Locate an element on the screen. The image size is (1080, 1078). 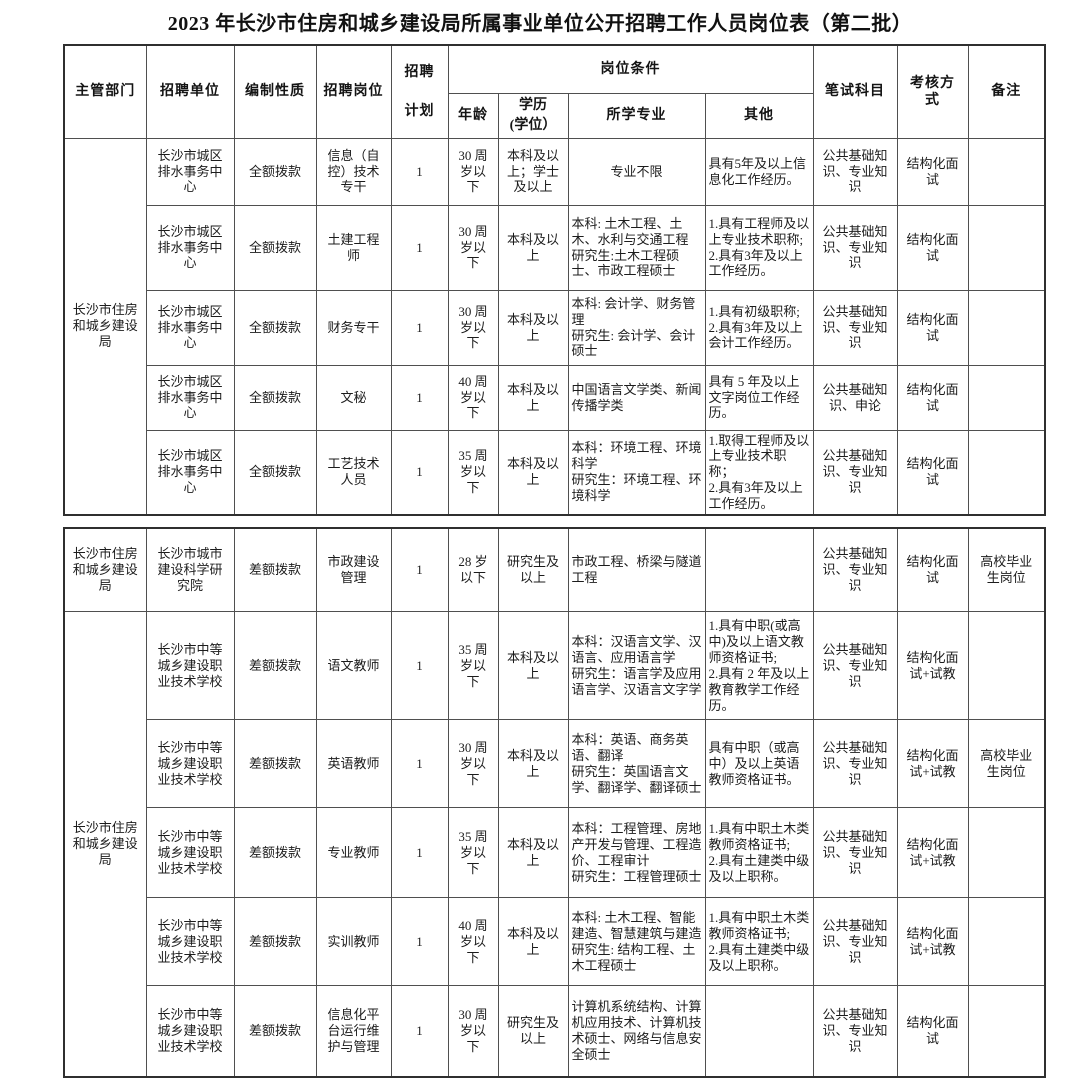
header-major: 所学专业 is located at coordinates (636, 115).